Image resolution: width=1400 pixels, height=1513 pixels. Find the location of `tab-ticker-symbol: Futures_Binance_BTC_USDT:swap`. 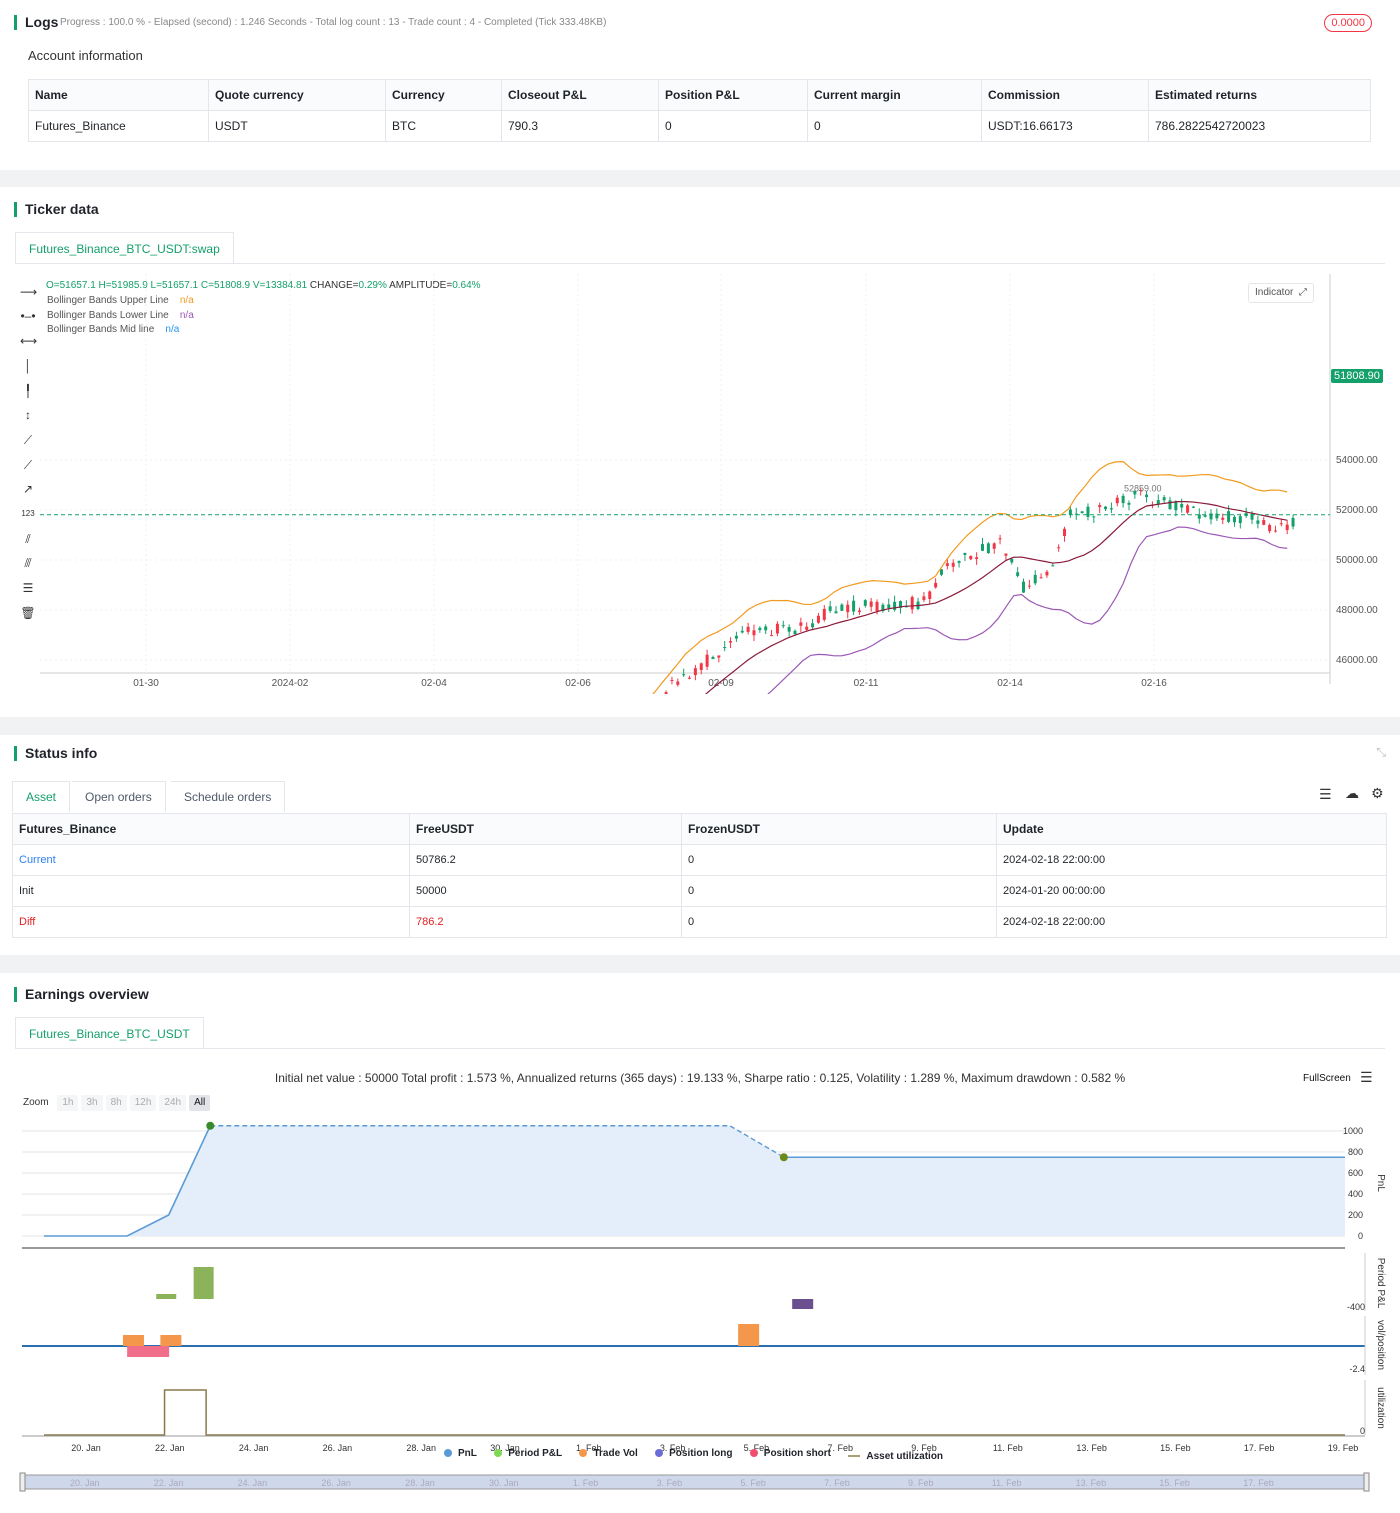

tab-ticker-symbol: Futures_Binance_BTC_USDT:swap is located at coordinates (124, 248).